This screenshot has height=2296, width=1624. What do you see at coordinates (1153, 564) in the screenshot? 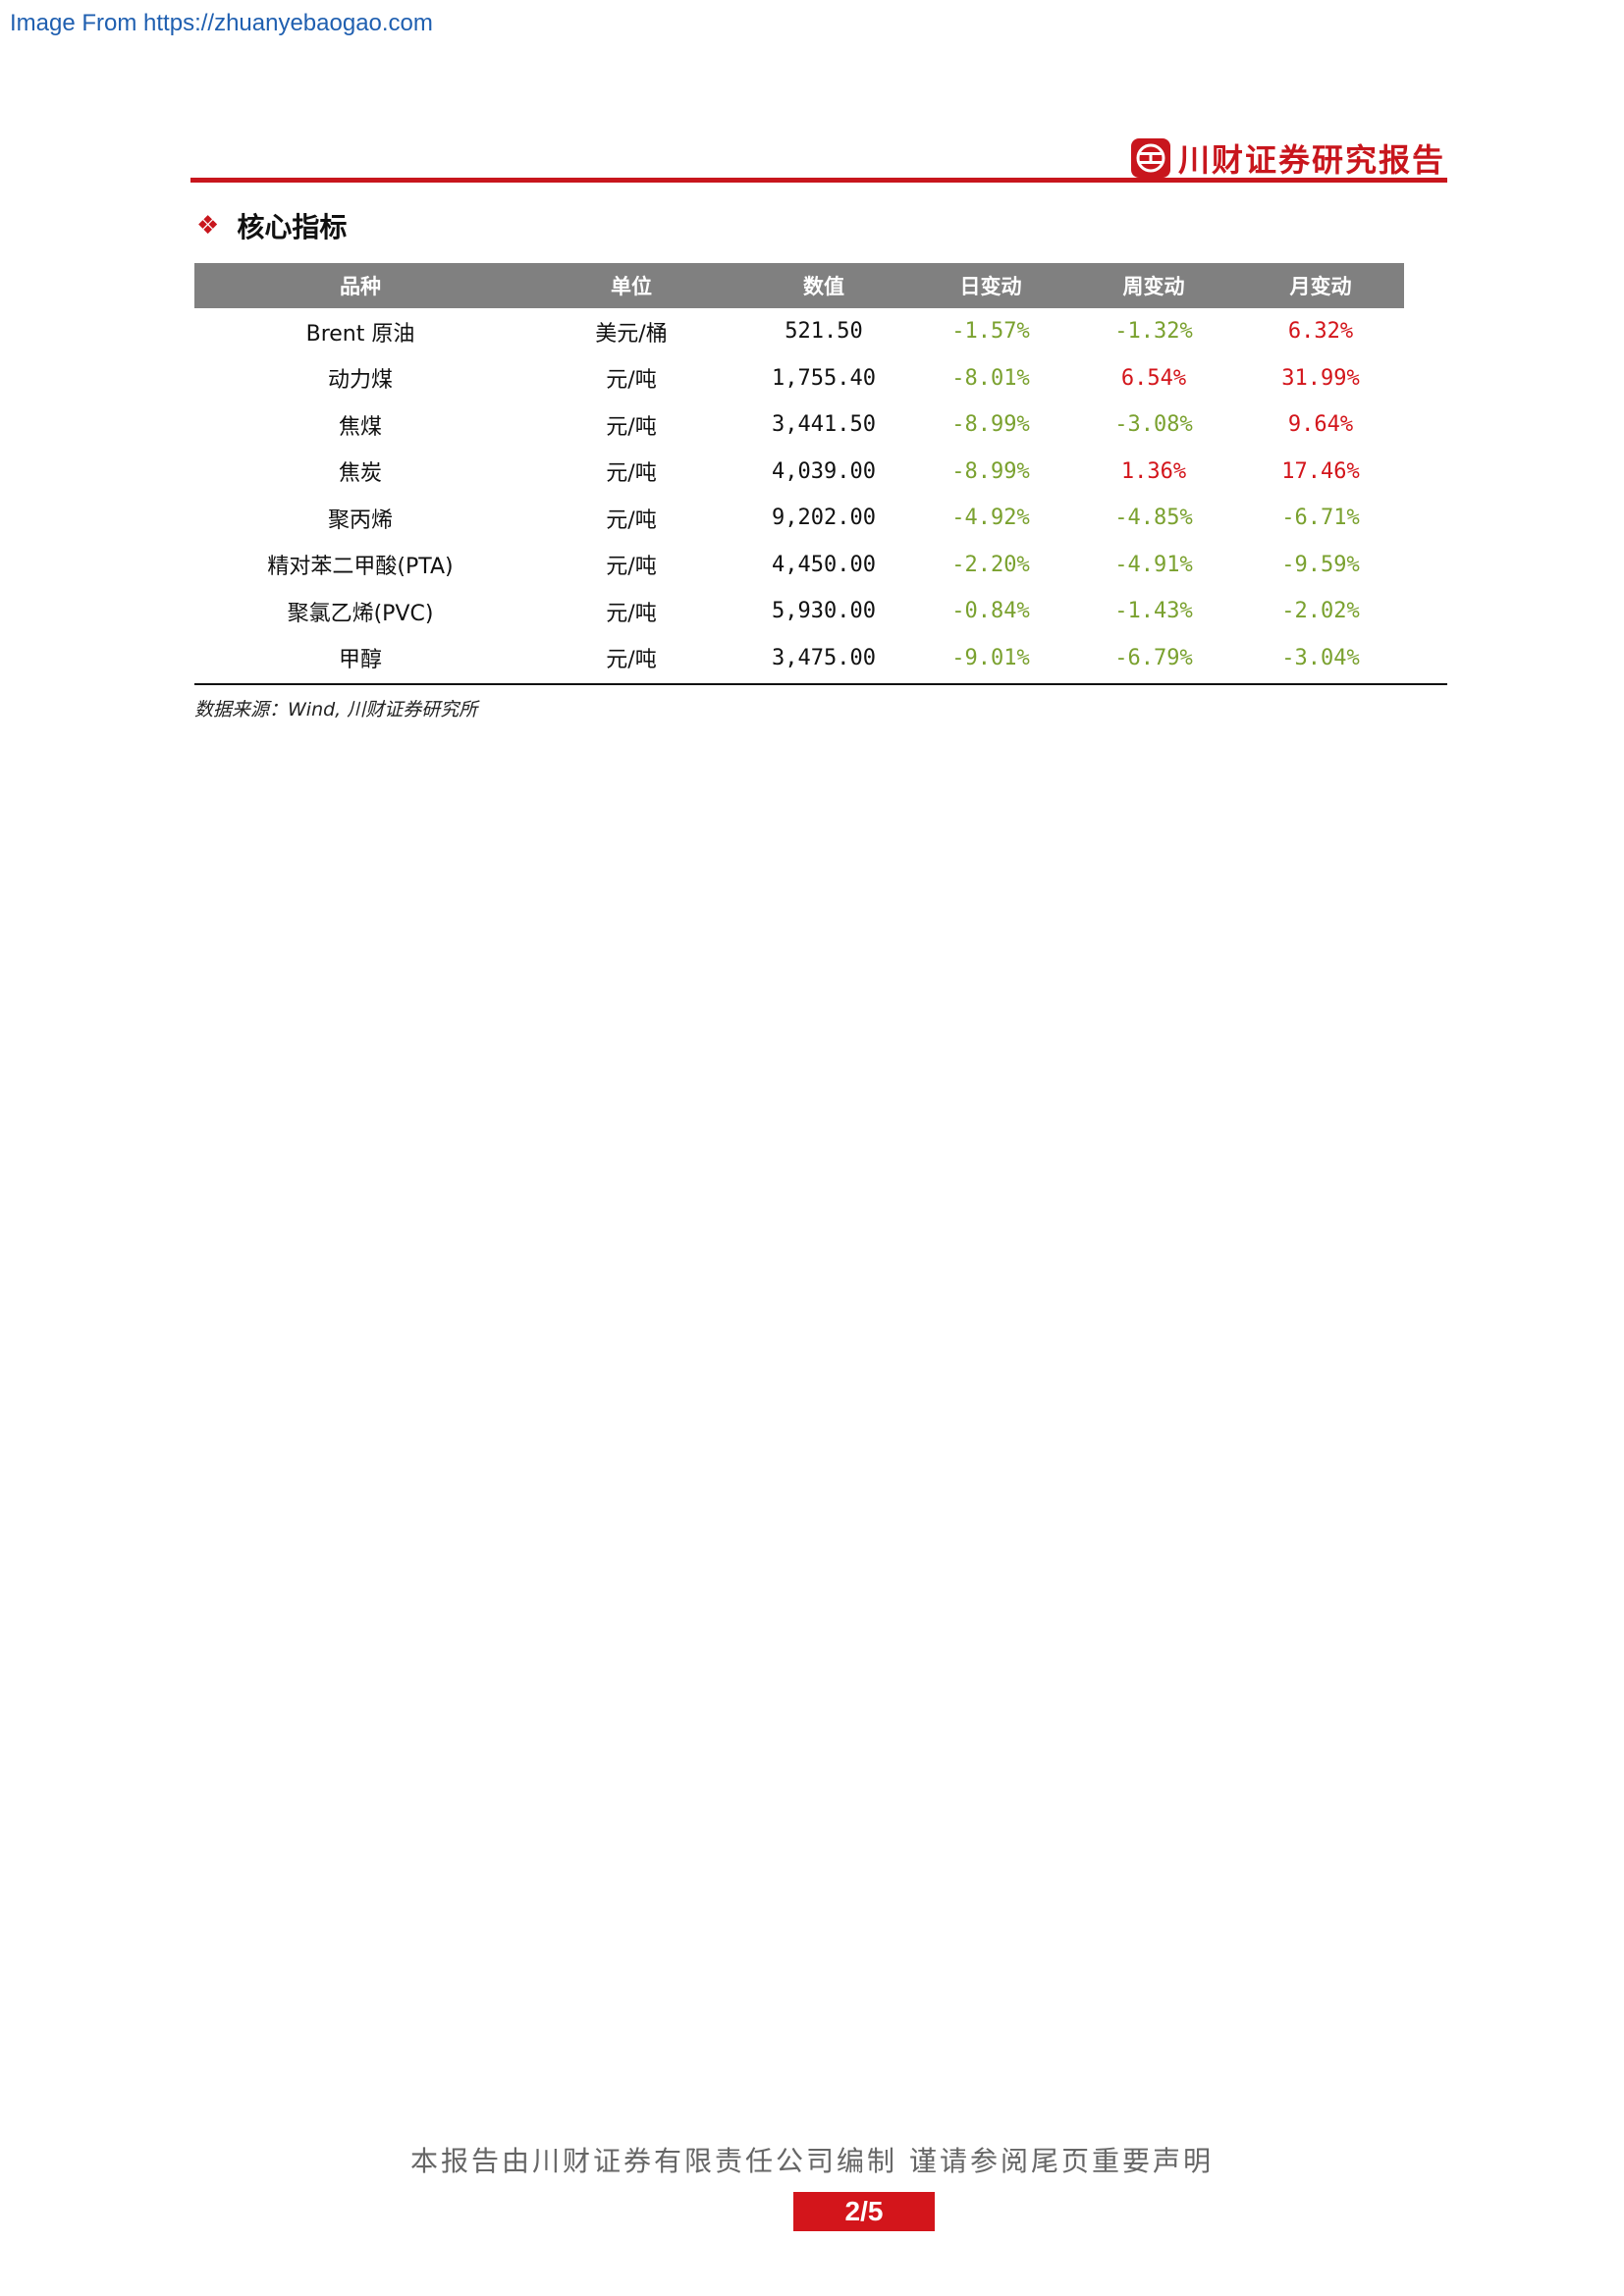
I see `cell-weekly-change: -4.91%` at bounding box center [1153, 564].